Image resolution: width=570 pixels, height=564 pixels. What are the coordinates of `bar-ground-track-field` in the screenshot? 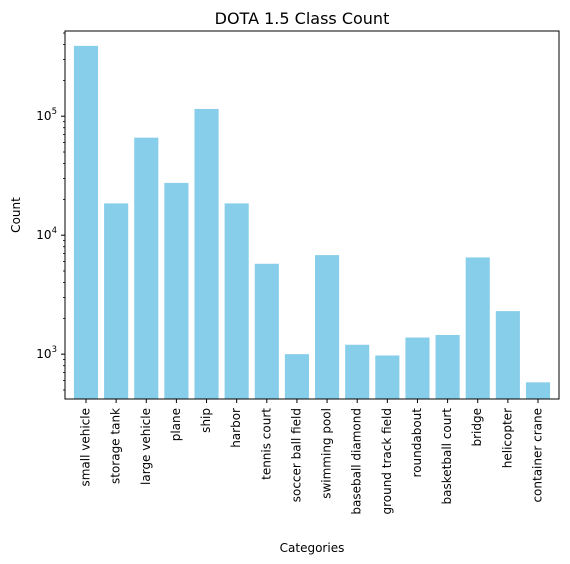 It's located at (387, 377).